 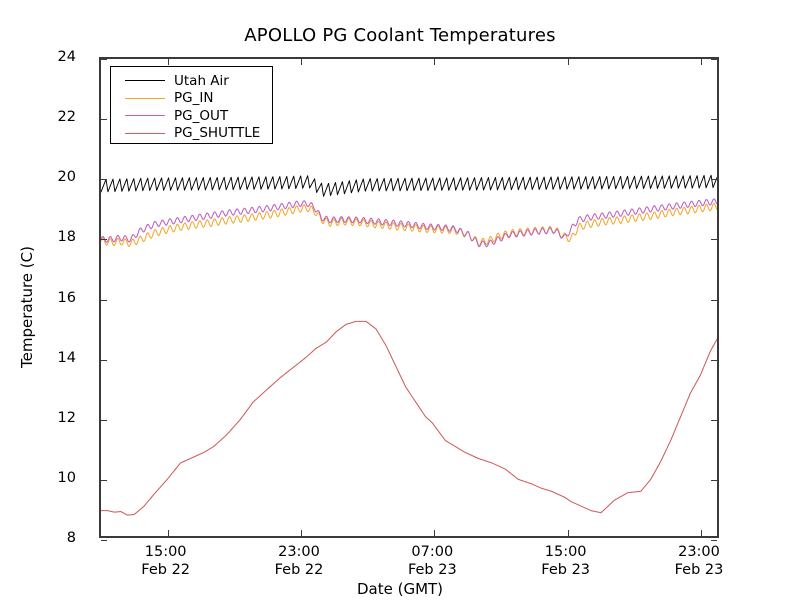 I want to click on y-tick-label: 18, so click(x=66, y=237).